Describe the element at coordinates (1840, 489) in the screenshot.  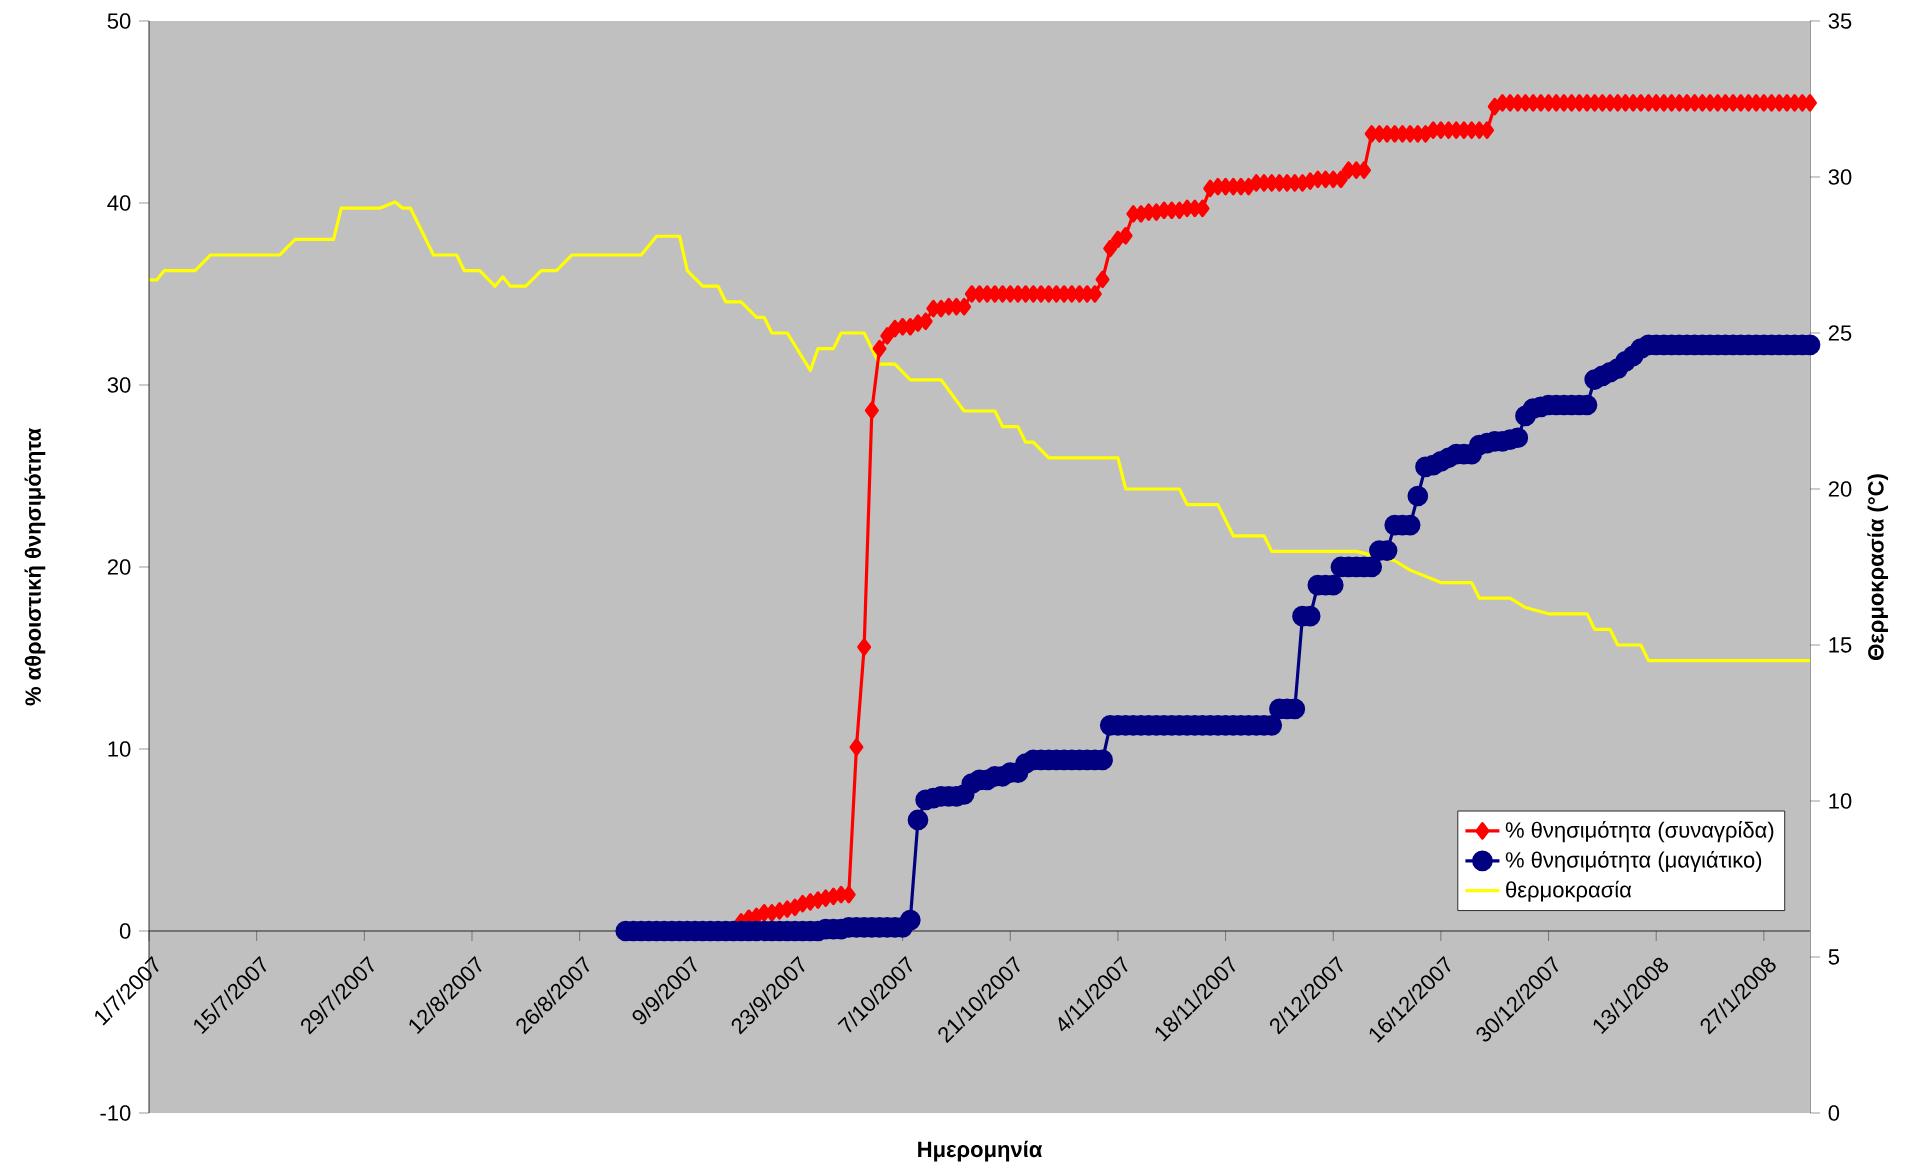
I see `y2-tick-label: 20` at that location.